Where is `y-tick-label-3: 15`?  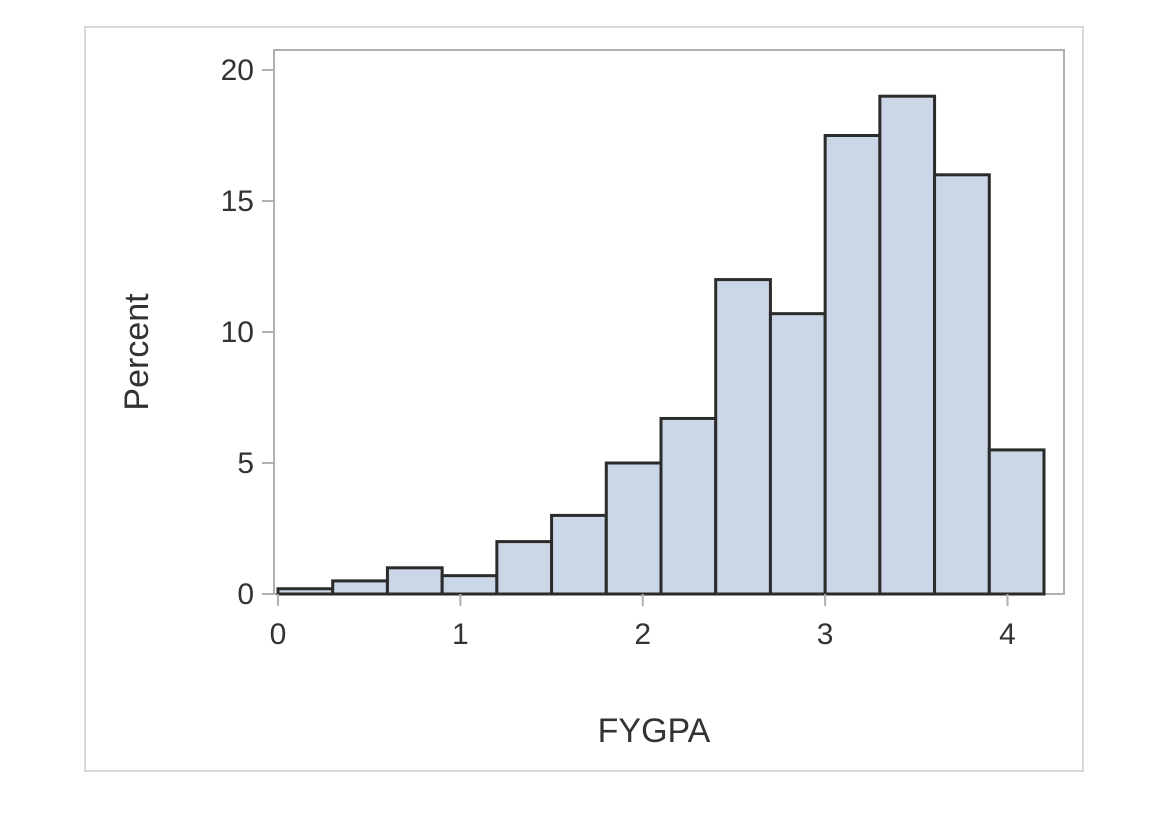 y-tick-label-3: 15 is located at coordinates (237, 201).